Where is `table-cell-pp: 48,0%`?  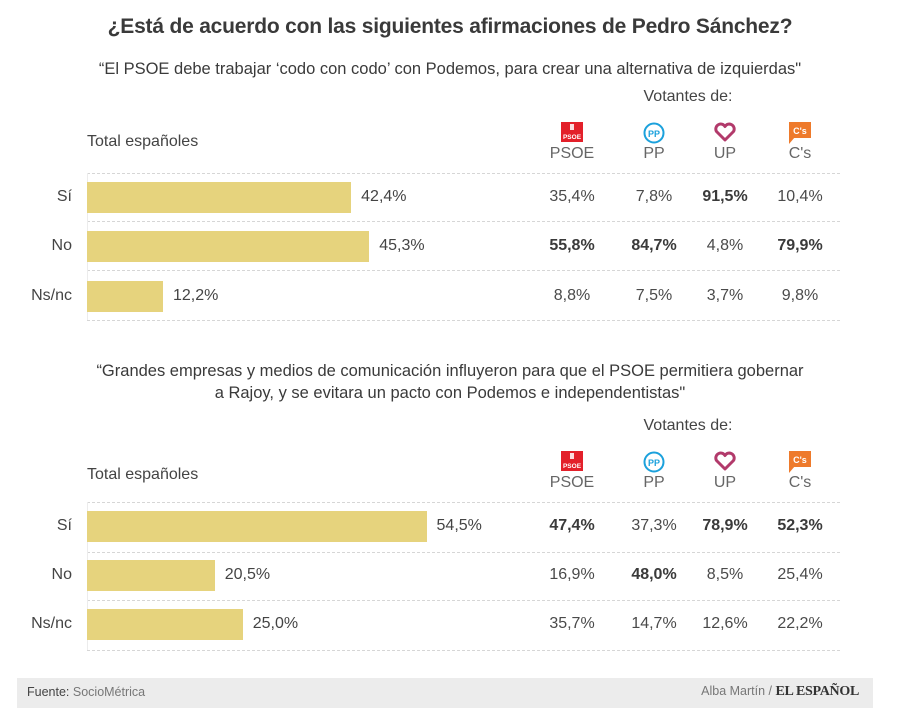
table-cell-pp: 48,0% is located at coordinates (654, 574).